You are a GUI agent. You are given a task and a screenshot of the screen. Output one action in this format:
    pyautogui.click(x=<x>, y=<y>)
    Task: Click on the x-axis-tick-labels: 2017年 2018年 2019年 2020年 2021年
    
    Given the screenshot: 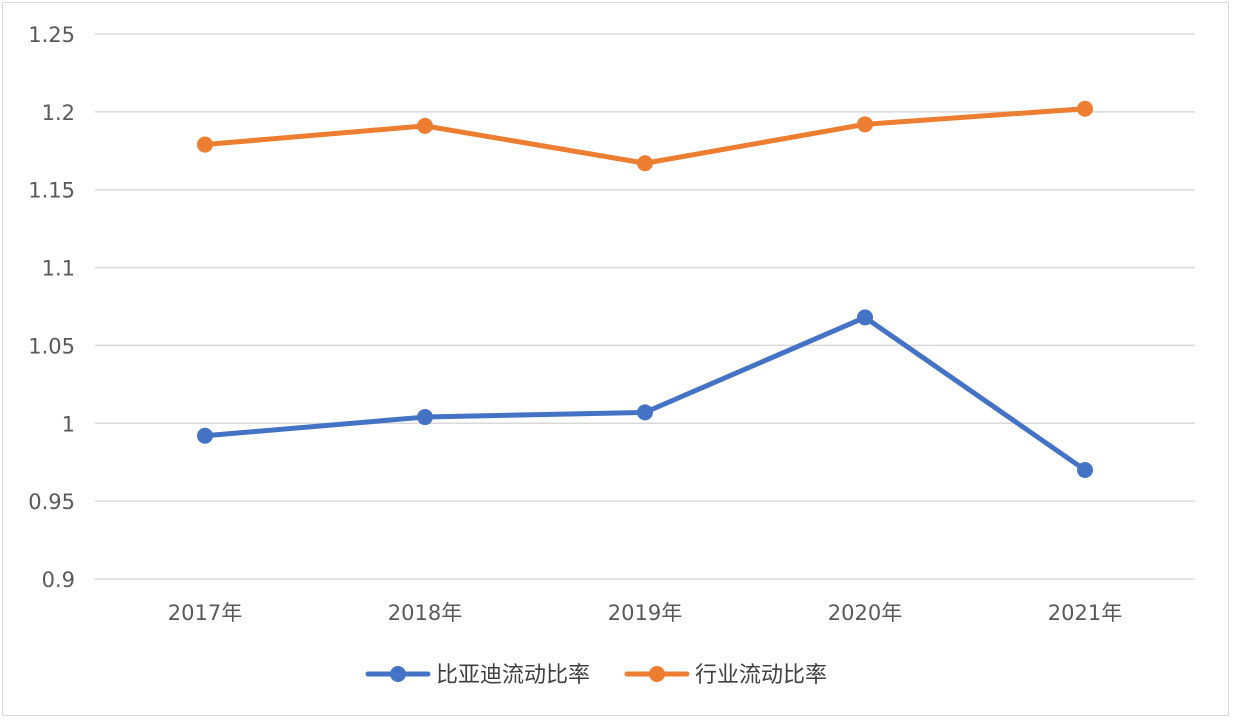 What is the action you would take?
    pyautogui.click(x=645, y=613)
    